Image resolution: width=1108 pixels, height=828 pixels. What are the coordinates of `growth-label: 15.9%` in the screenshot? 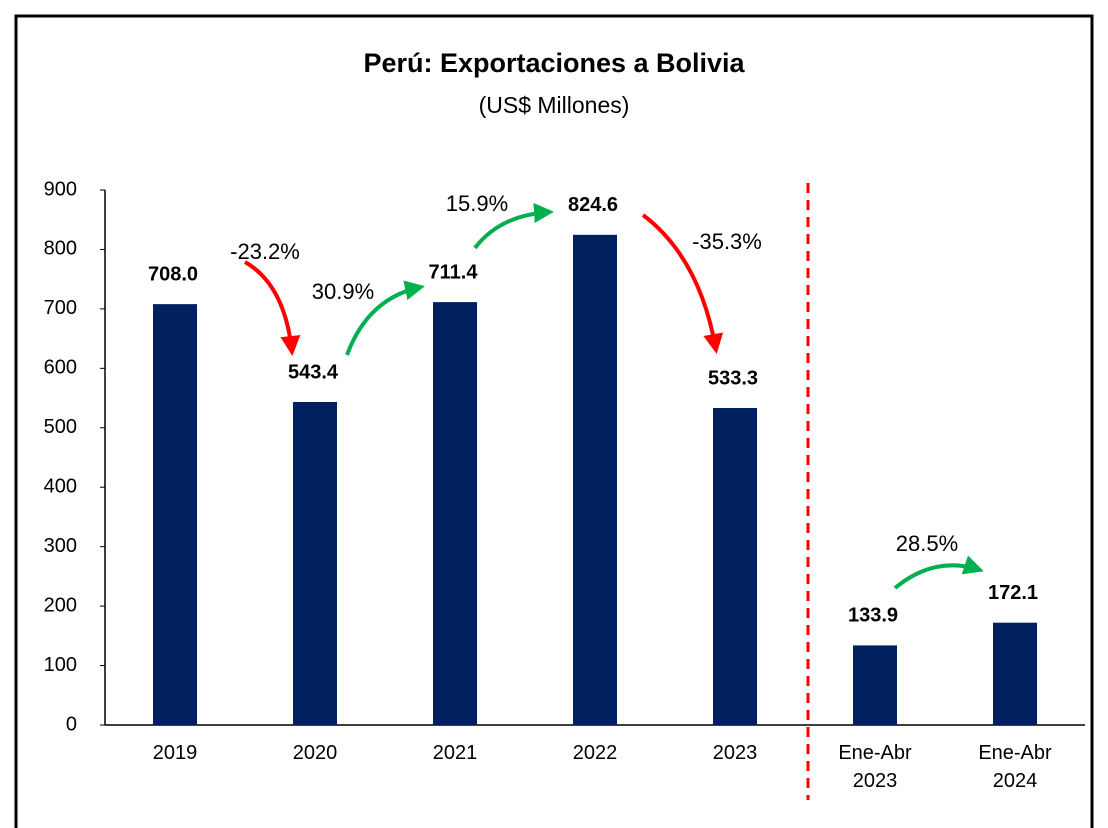 It's located at (477, 203).